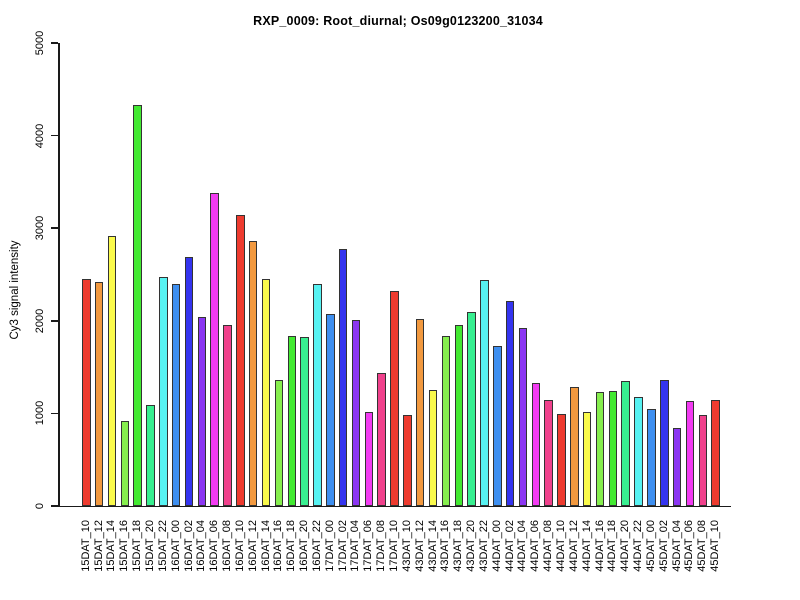 The image size is (800, 600). What do you see at coordinates (214, 546) in the screenshot?
I see `x-tick-label: 16DAT_06` at bounding box center [214, 546].